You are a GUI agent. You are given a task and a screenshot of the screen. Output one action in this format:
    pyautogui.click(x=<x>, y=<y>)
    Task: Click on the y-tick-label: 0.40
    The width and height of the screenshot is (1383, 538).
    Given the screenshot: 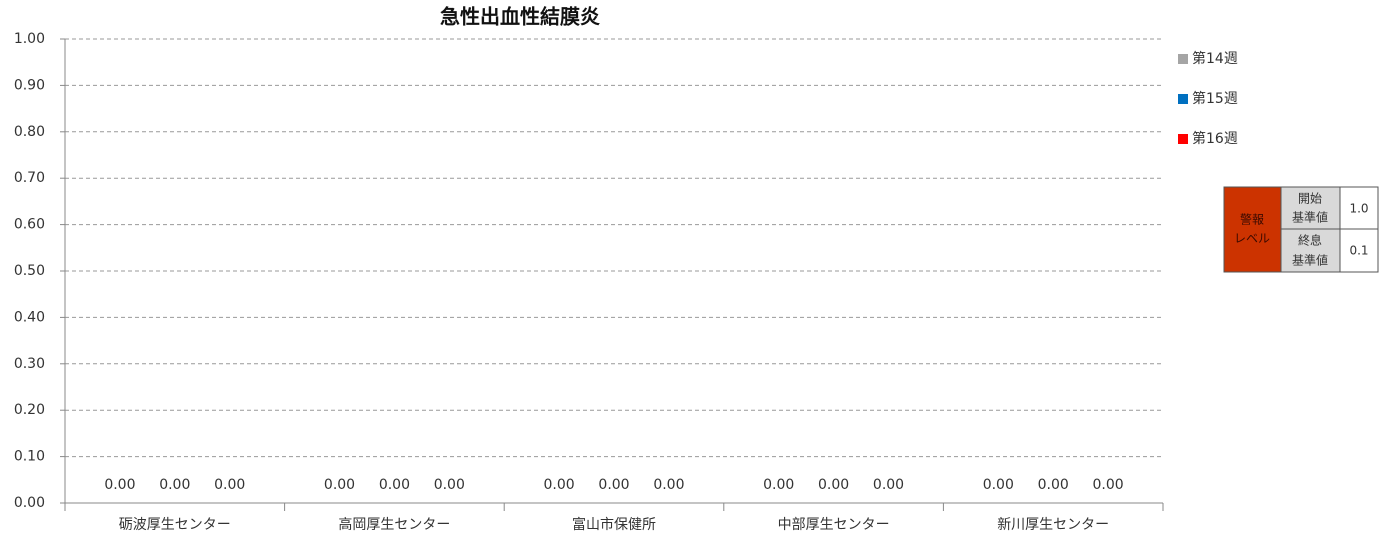 What is the action you would take?
    pyautogui.click(x=29, y=317)
    